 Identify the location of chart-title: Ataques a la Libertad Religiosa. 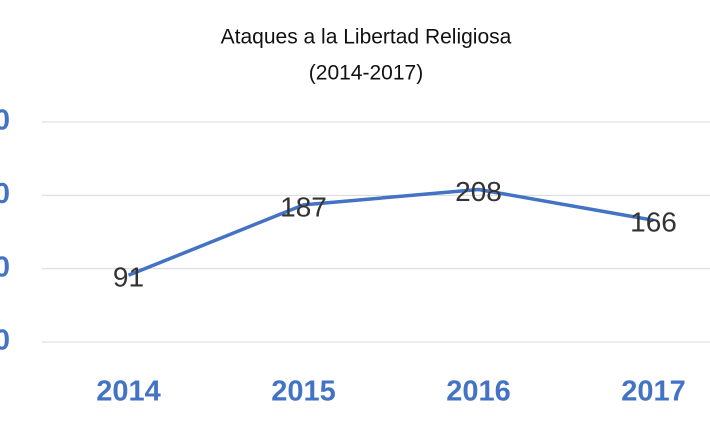
(366, 37).